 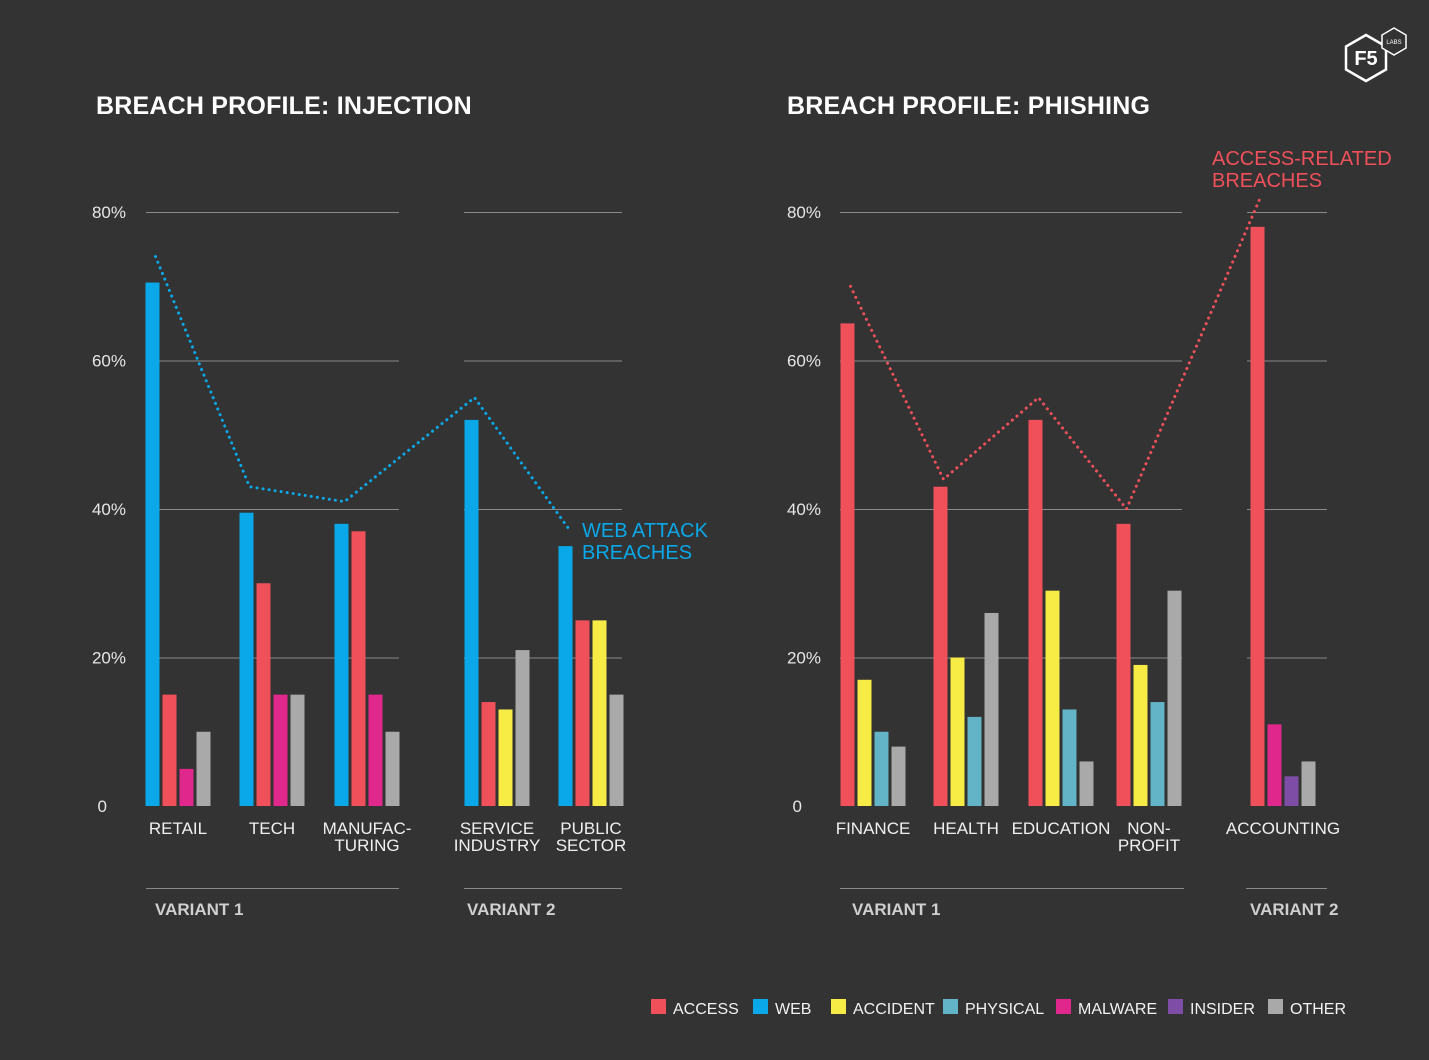 I want to click on category-label: PUBLIC, so click(x=590, y=828).